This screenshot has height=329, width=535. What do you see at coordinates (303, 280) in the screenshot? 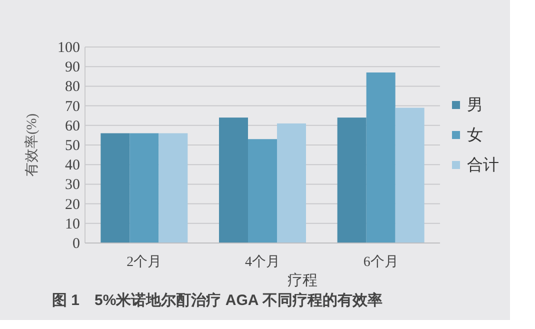
I see `x-axis-title: 疗程` at bounding box center [303, 280].